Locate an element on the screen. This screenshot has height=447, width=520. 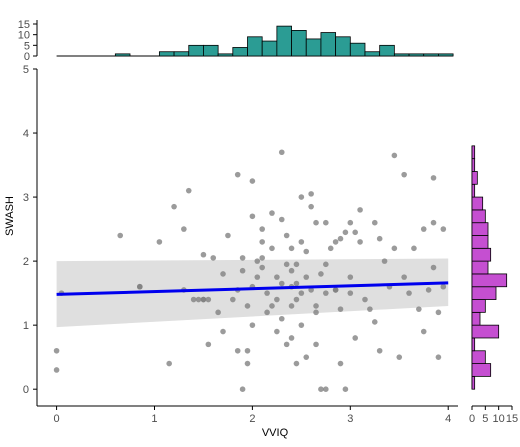
regression-layer is located at coordinates (252, 288).